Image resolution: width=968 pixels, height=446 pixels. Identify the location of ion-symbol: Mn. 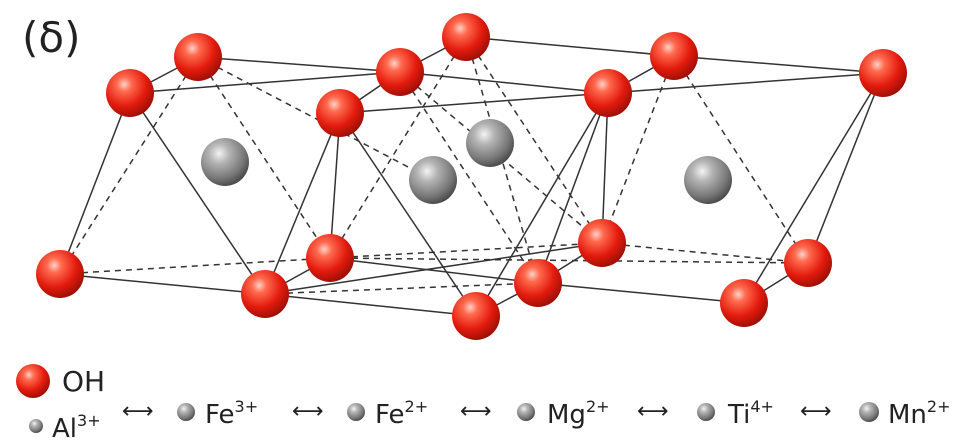
(907, 415).